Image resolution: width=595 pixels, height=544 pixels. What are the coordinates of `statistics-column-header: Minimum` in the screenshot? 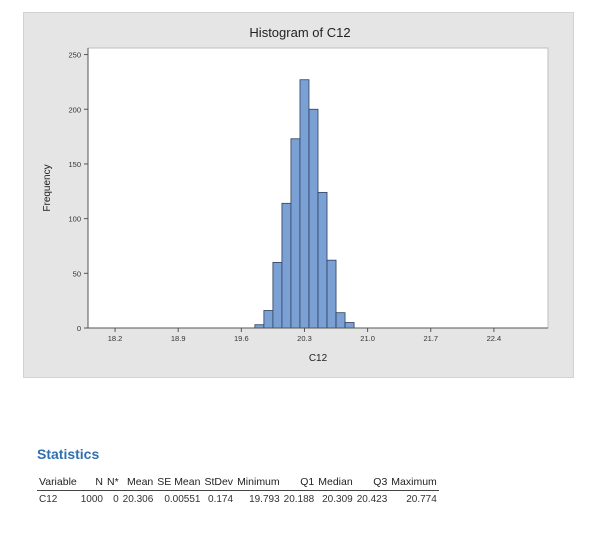 It's located at (258, 483).